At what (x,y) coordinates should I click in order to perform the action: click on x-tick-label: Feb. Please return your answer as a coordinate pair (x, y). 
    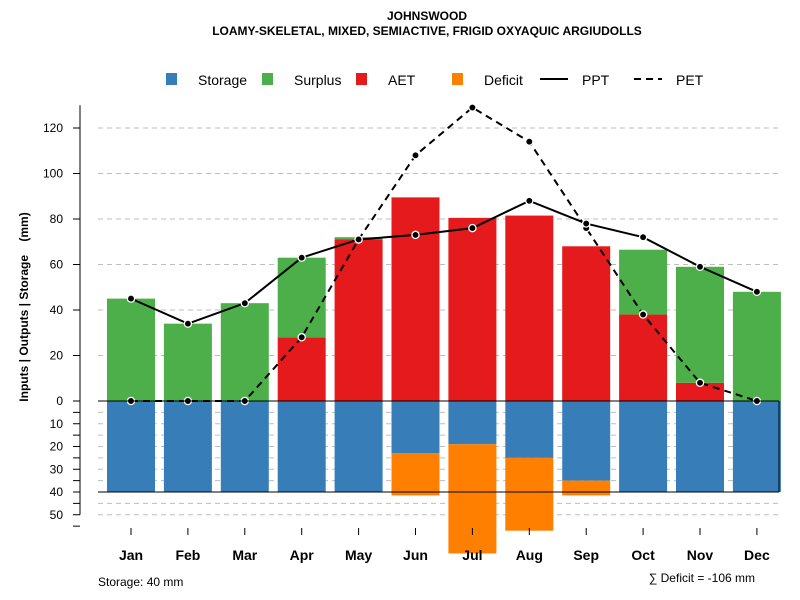
    Looking at the image, I should click on (187, 555).